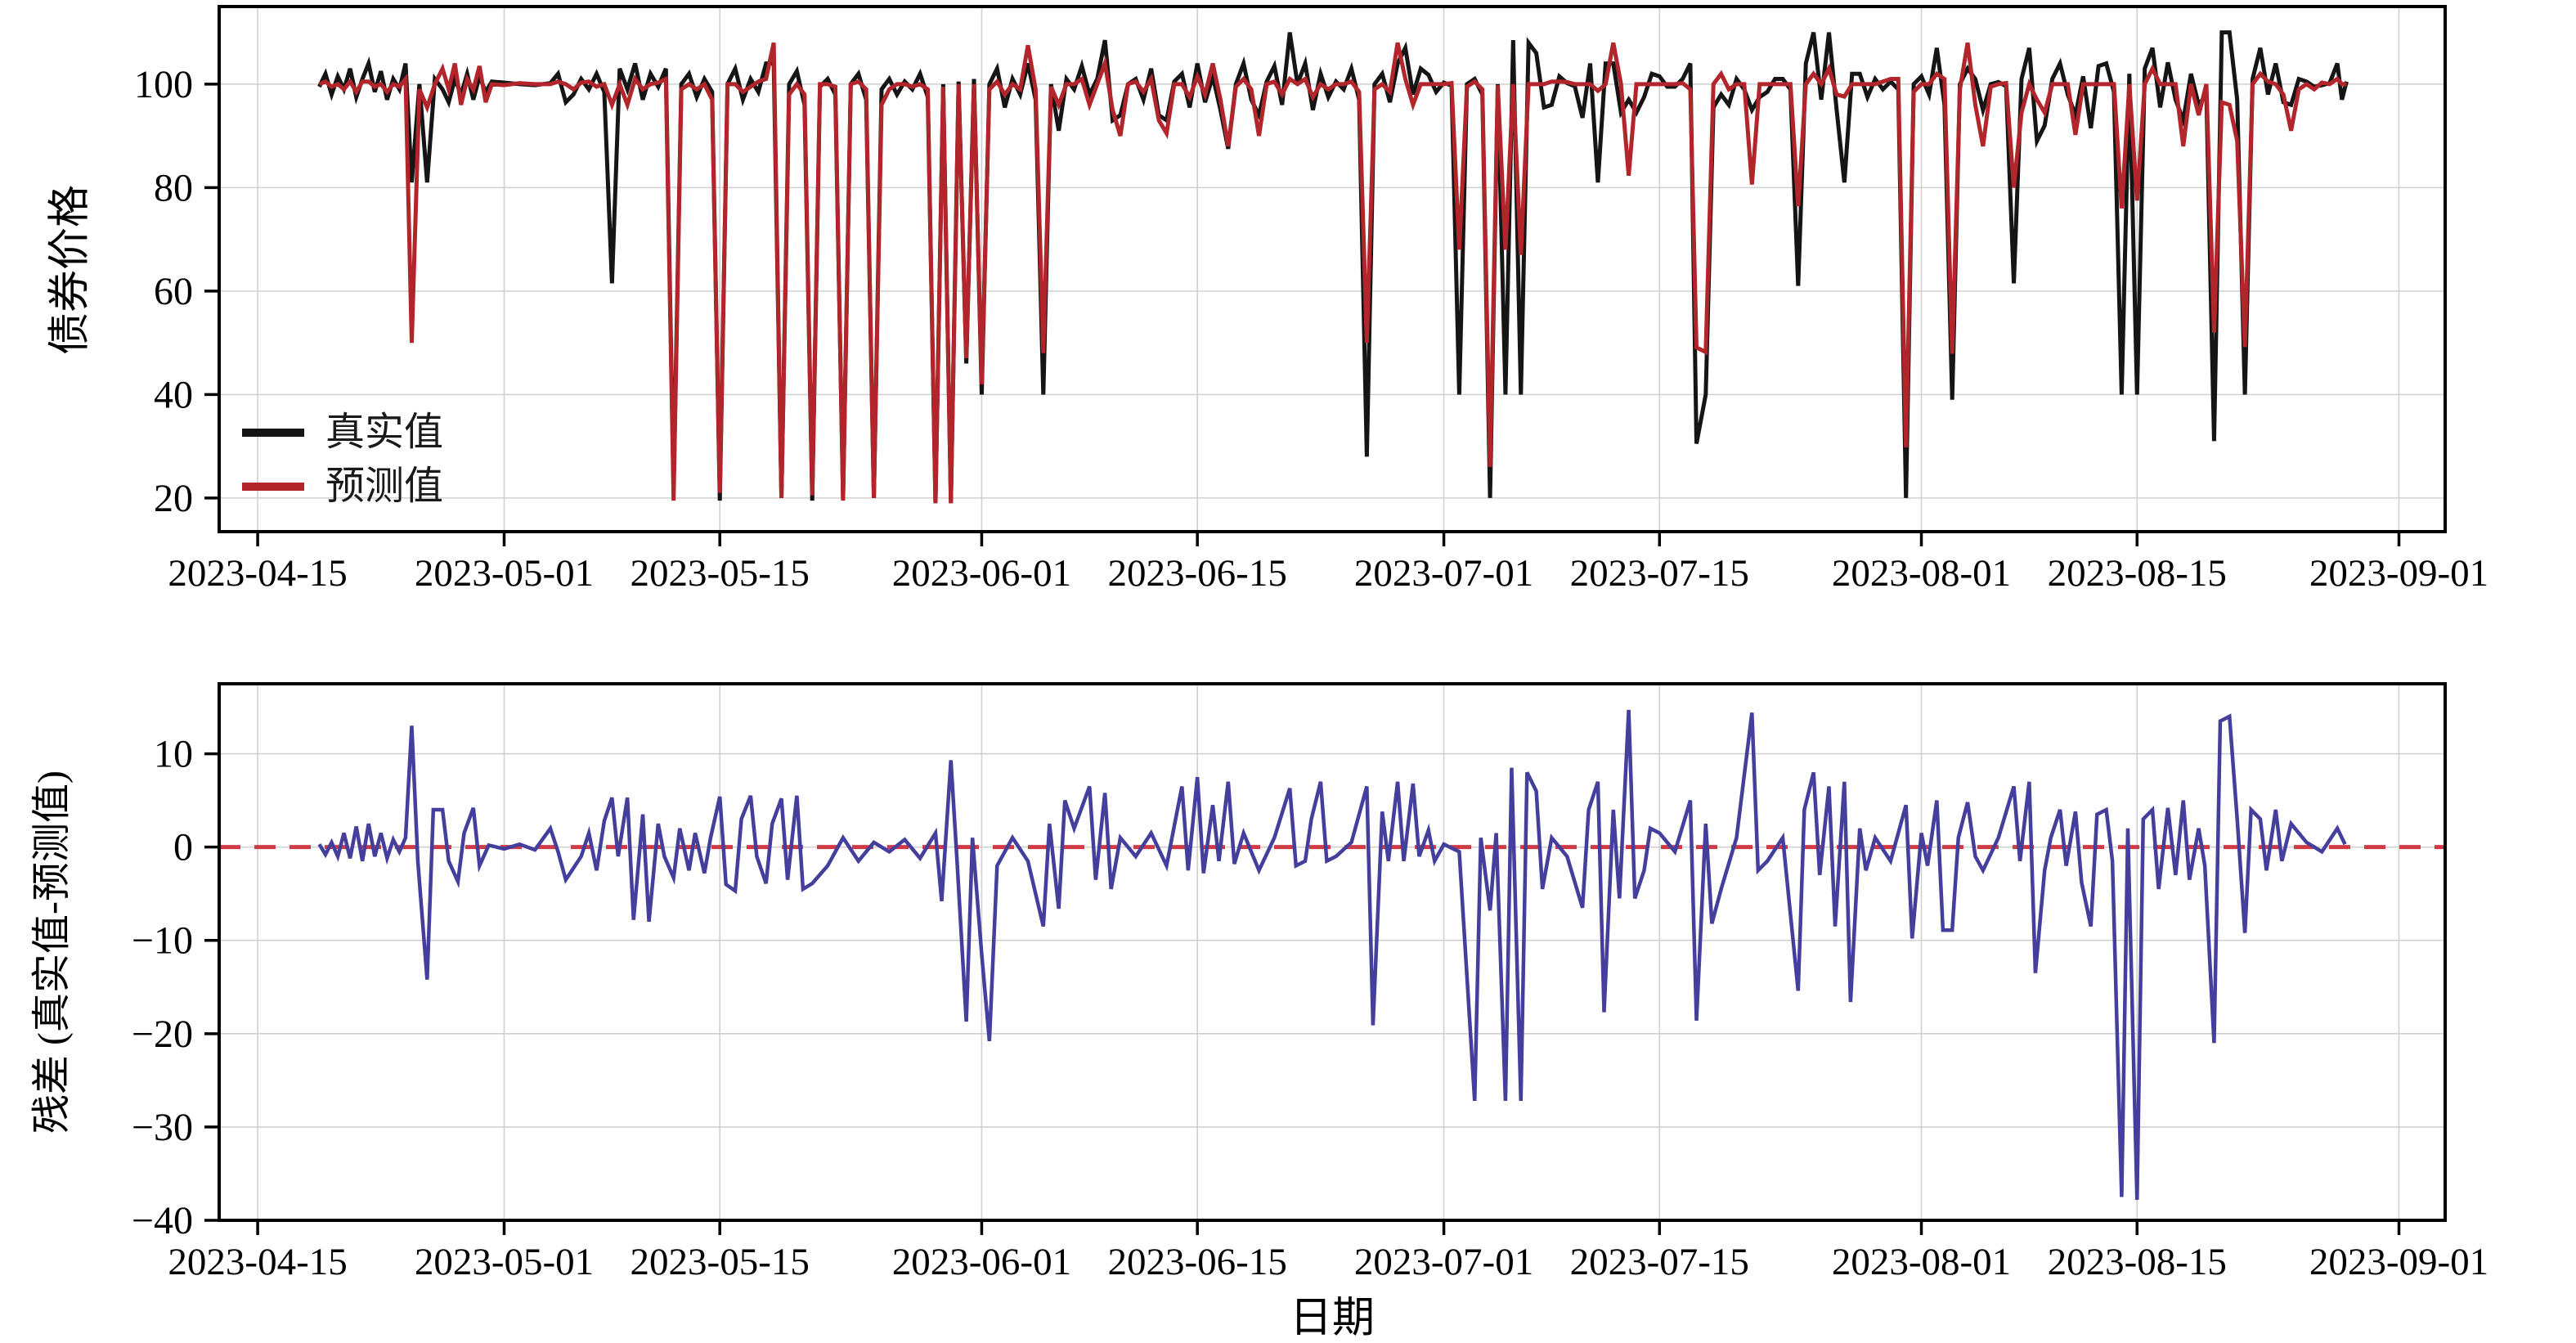 The image size is (2576, 1343). Describe the element at coordinates (174, 187) in the screenshot. I see `y-tick-label: 80` at that location.